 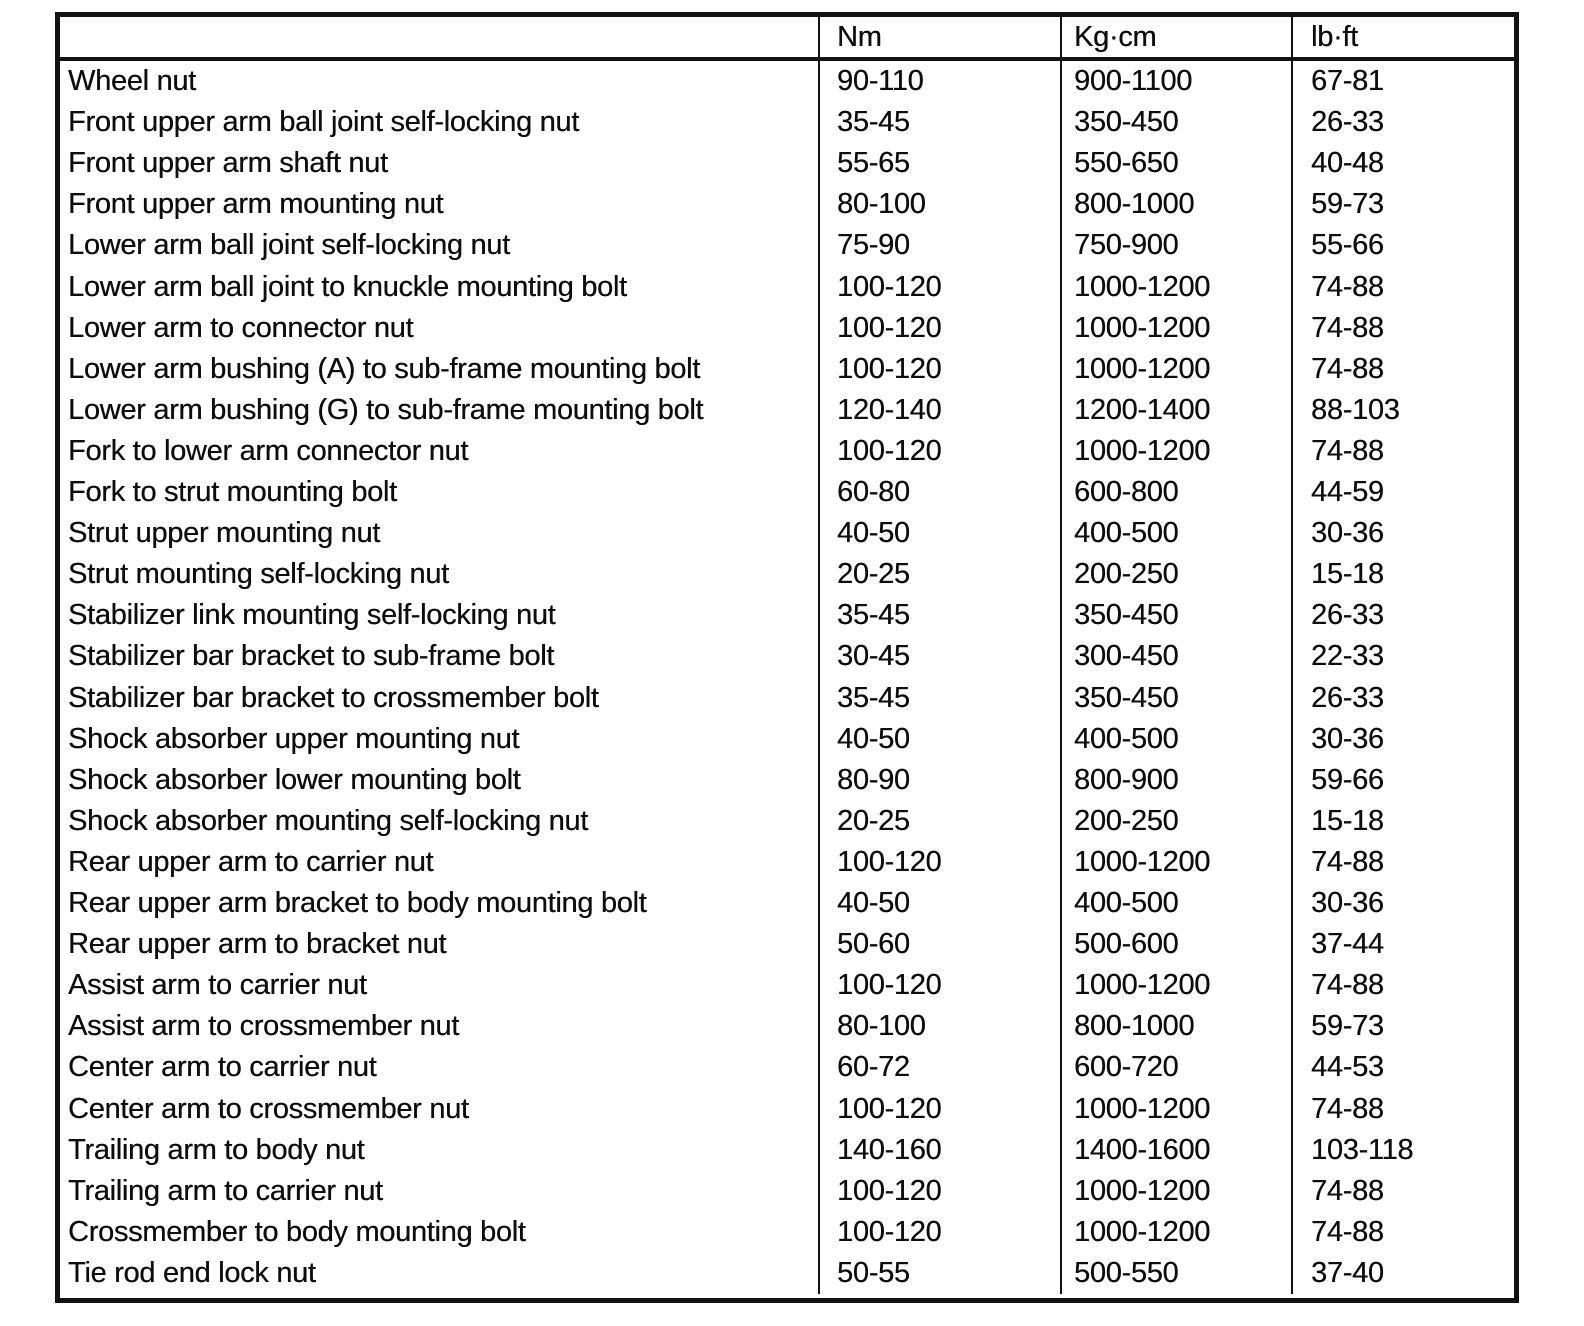 I want to click on header-component-column, so click(x=439, y=37).